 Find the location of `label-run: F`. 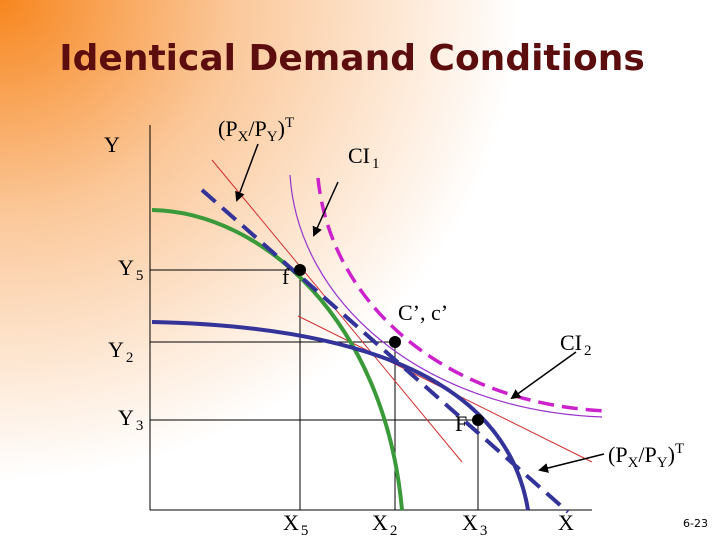

label-run: F is located at coordinates (461, 423).